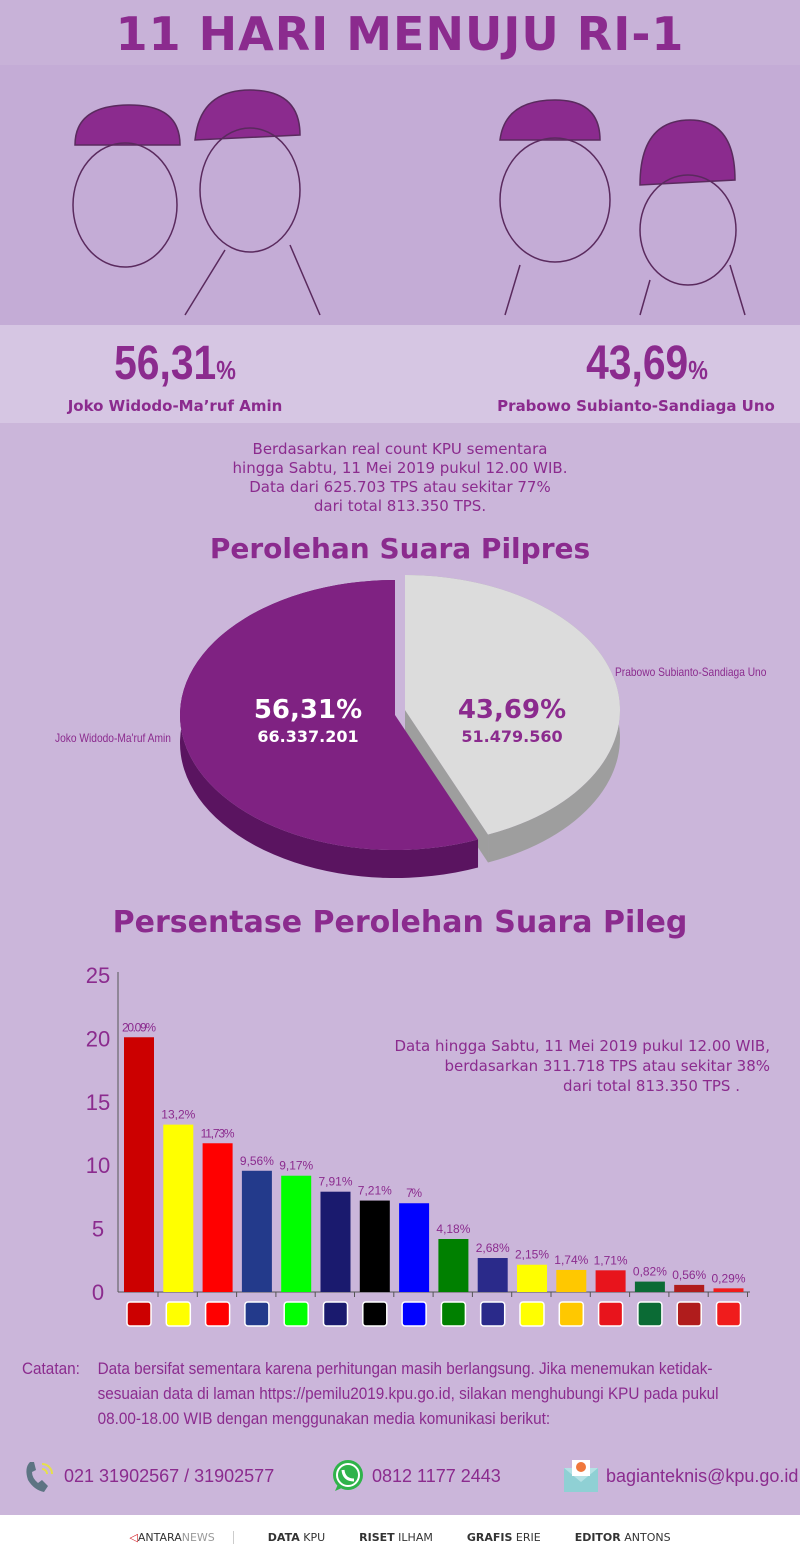 The height and width of the screenshot is (1560, 800). What do you see at coordinates (196, 202) in the screenshot?
I see `portrait-jokowi-amin` at bounding box center [196, 202].